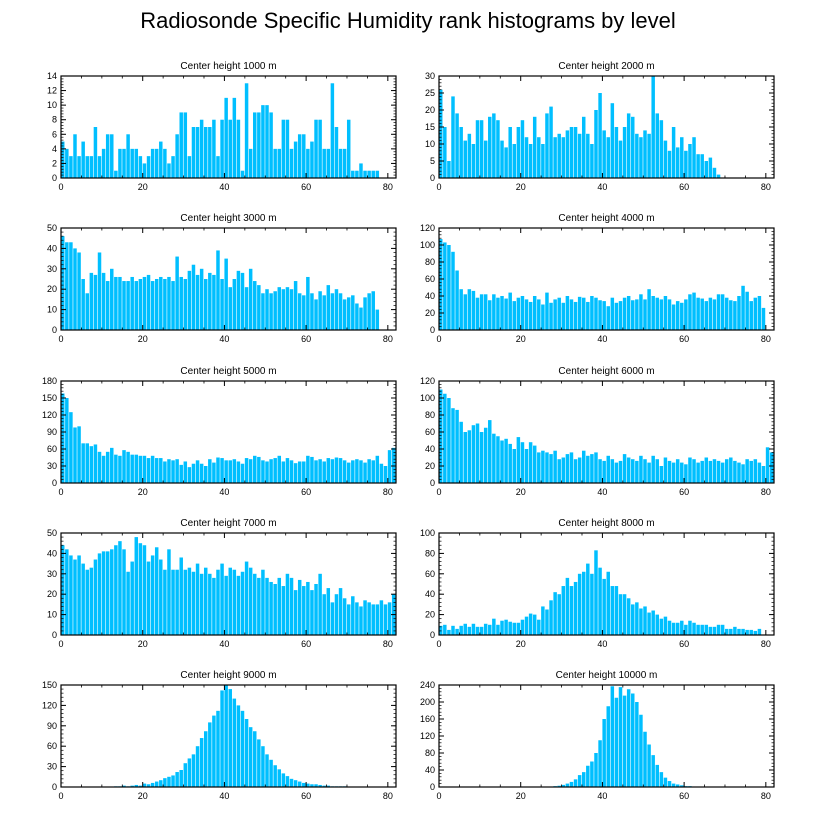  Describe the element at coordinates (52, 449) in the screenshot. I see `y-tick-label: 60` at that location.